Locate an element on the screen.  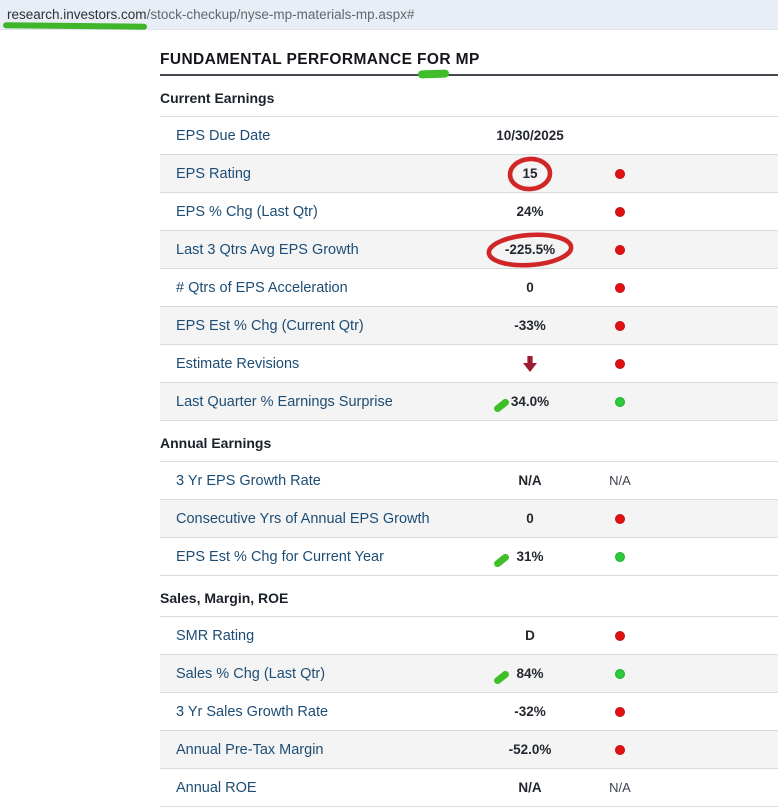
section-heading: Sales, Margin, ROE is located at coordinates (224, 598).